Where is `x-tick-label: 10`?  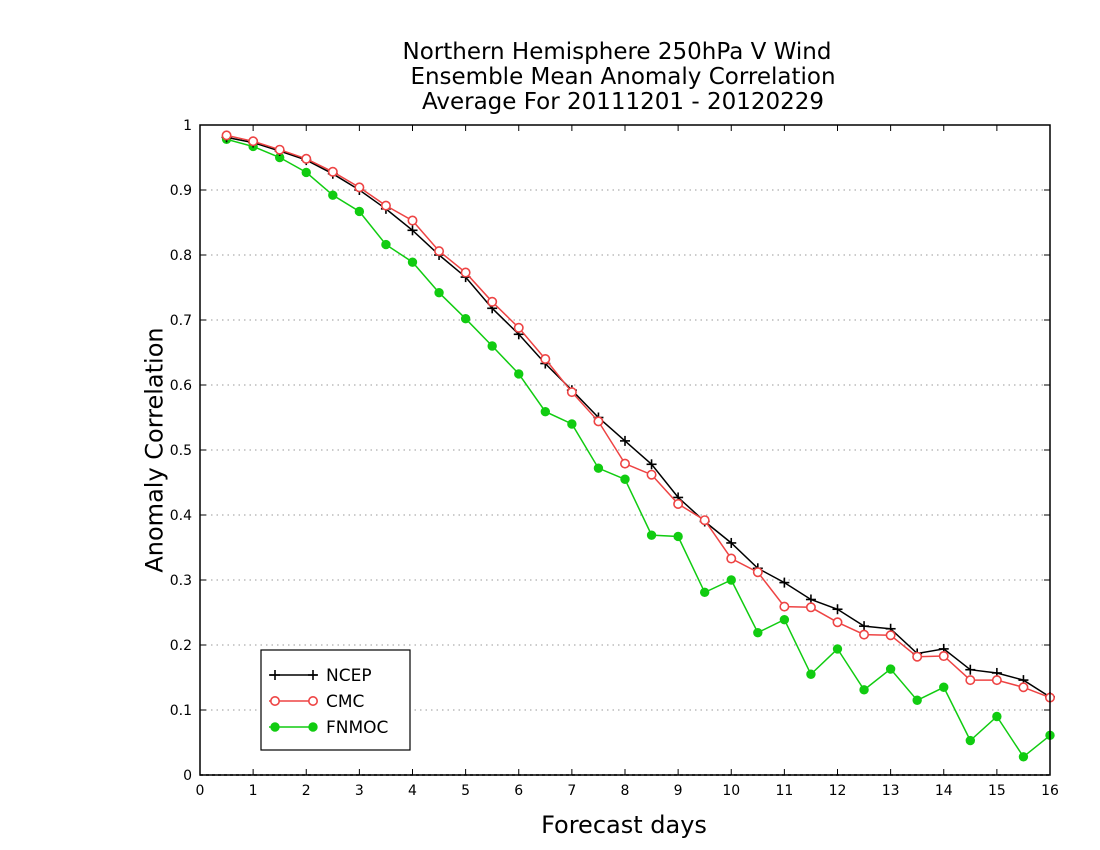
x-tick-label: 10 is located at coordinates (731, 791).